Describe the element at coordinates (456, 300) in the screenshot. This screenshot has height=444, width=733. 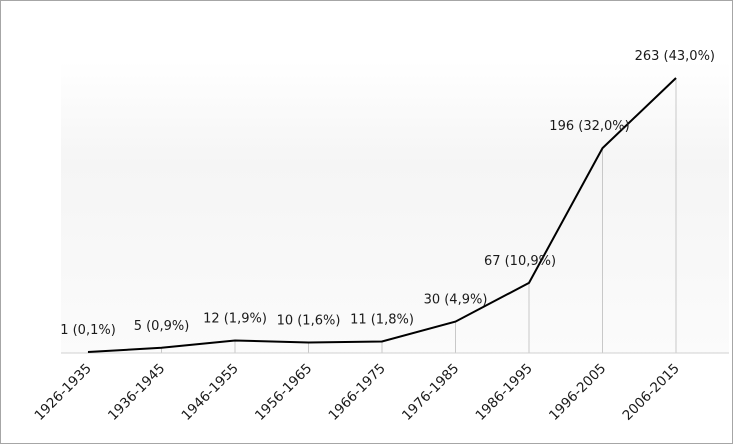
I see `data-label-1976-1985: 30 (4,9%)` at that location.